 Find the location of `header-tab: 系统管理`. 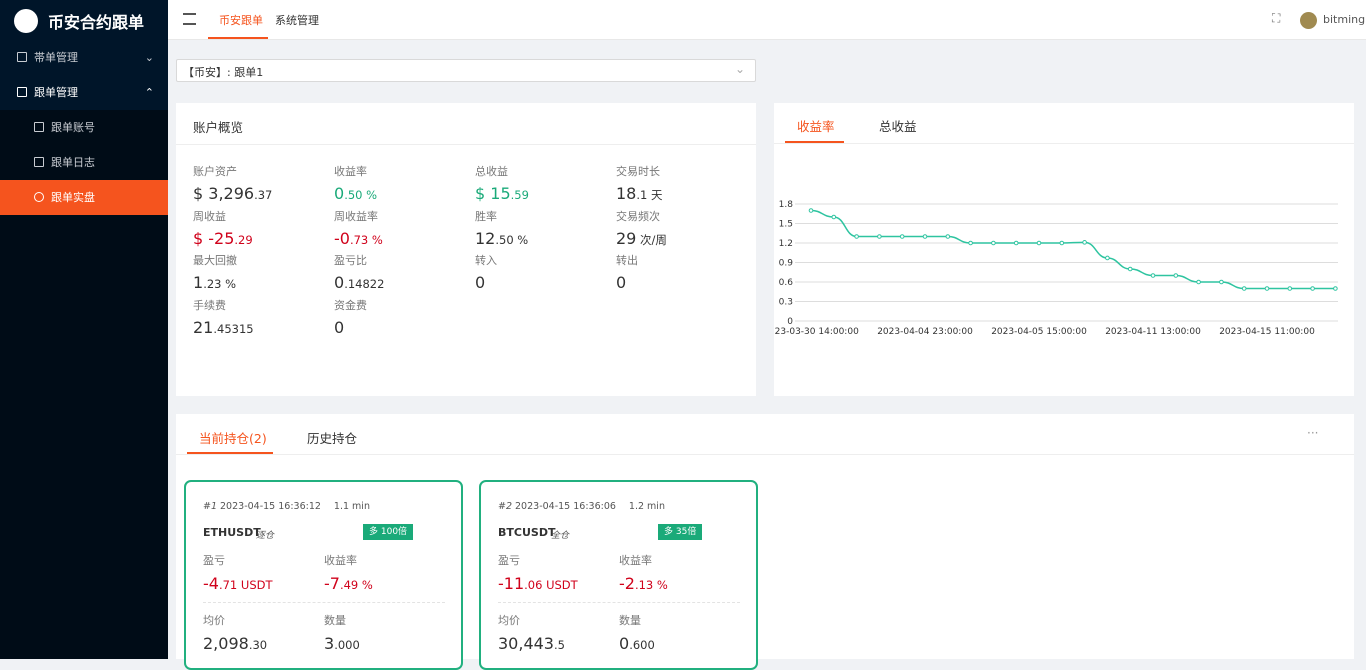

header-tab: 系统管理 is located at coordinates (297, 20).